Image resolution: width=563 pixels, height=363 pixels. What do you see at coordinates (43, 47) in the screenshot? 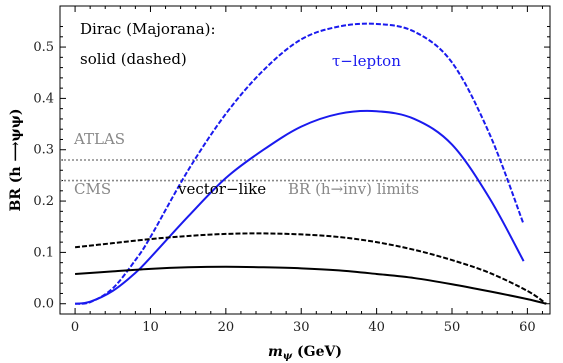
I see `y-tick-label: 0.5` at bounding box center [43, 47].